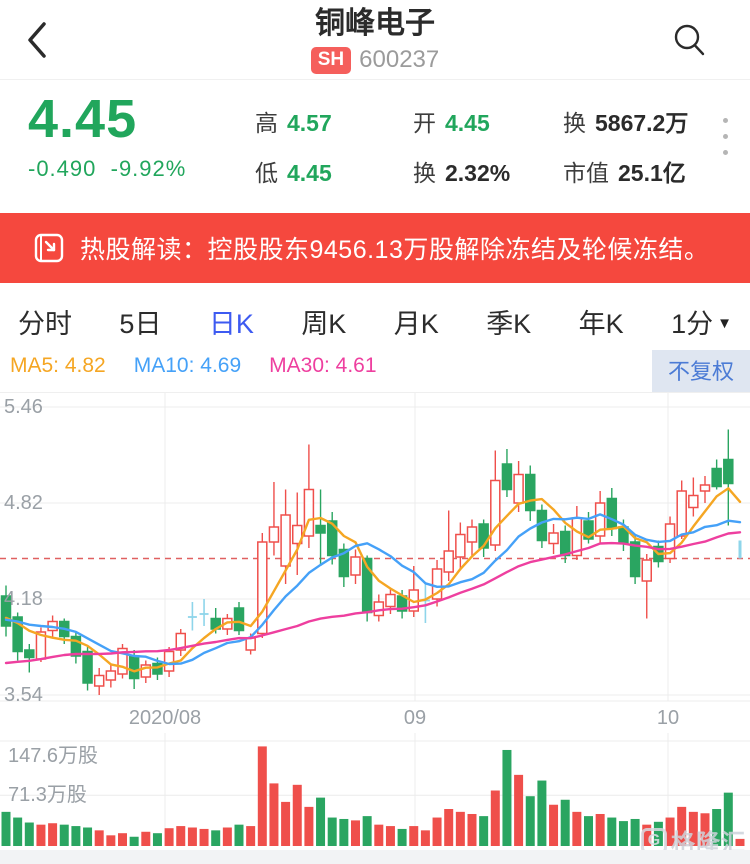 The image size is (750, 864). Describe the element at coordinates (331, 60) in the screenshot. I see `exchange-badge: SH` at that location.